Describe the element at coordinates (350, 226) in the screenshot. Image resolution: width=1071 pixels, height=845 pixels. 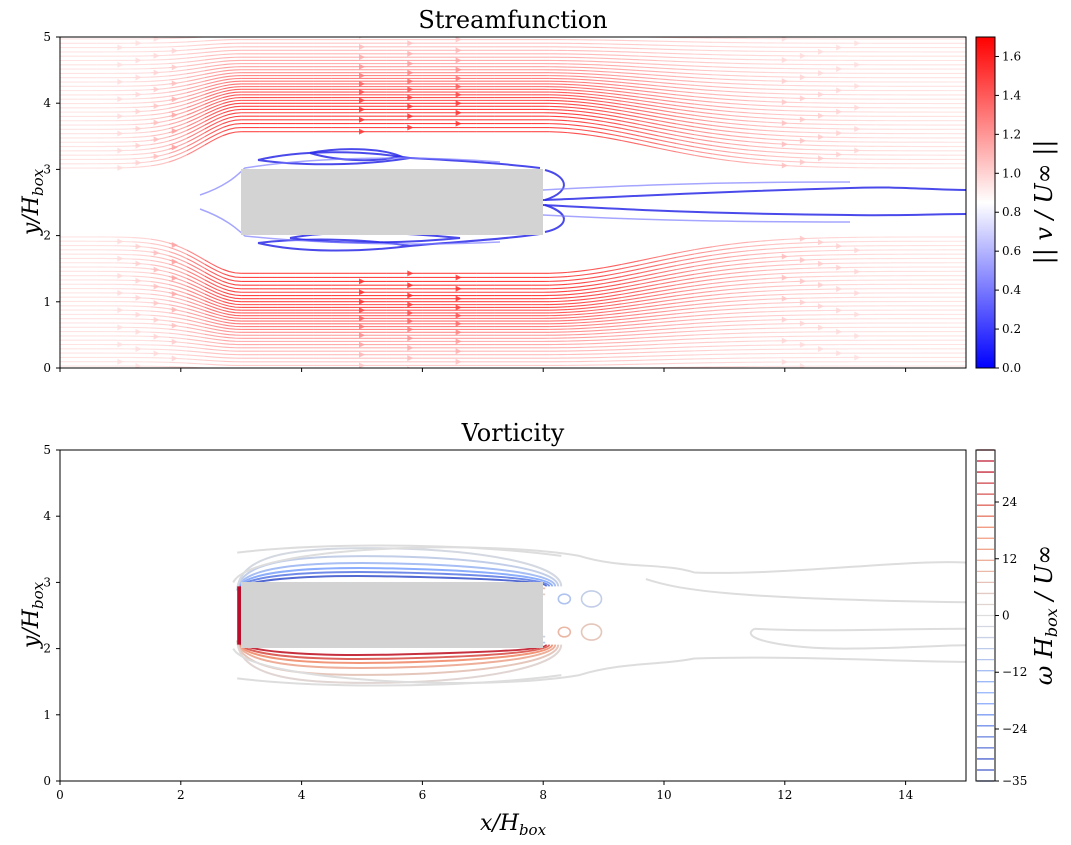
I see `slow-streamline` at that location.